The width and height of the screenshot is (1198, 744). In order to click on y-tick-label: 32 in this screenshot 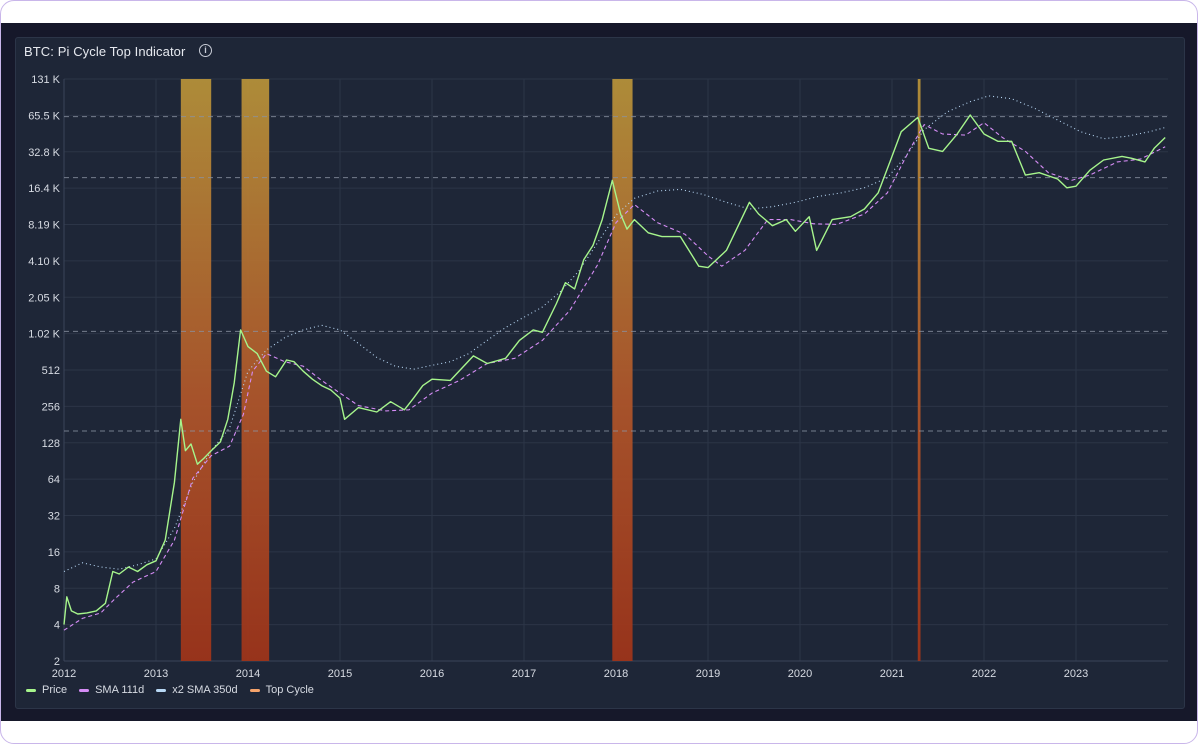, I will do `click(54, 517)`.